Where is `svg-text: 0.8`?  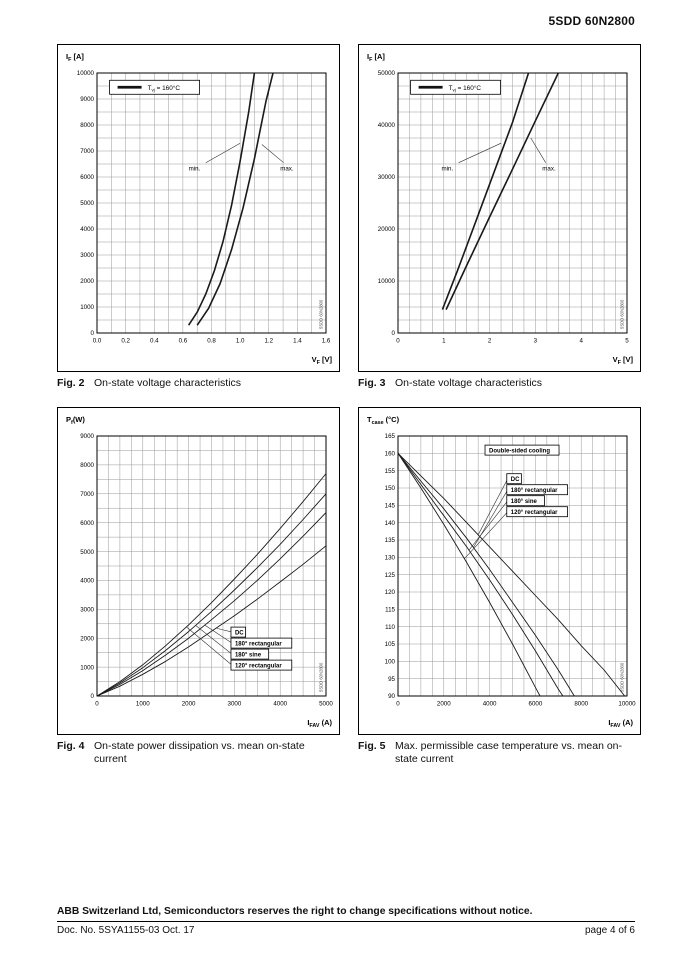 svg-text: 0.8 is located at coordinates (211, 341).